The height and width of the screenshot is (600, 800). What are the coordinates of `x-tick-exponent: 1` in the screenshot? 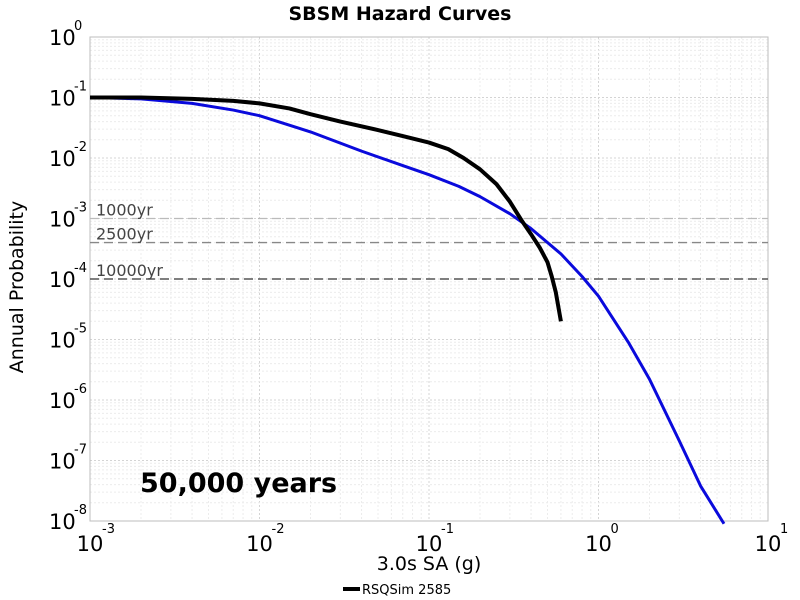 It's located at (784, 529).